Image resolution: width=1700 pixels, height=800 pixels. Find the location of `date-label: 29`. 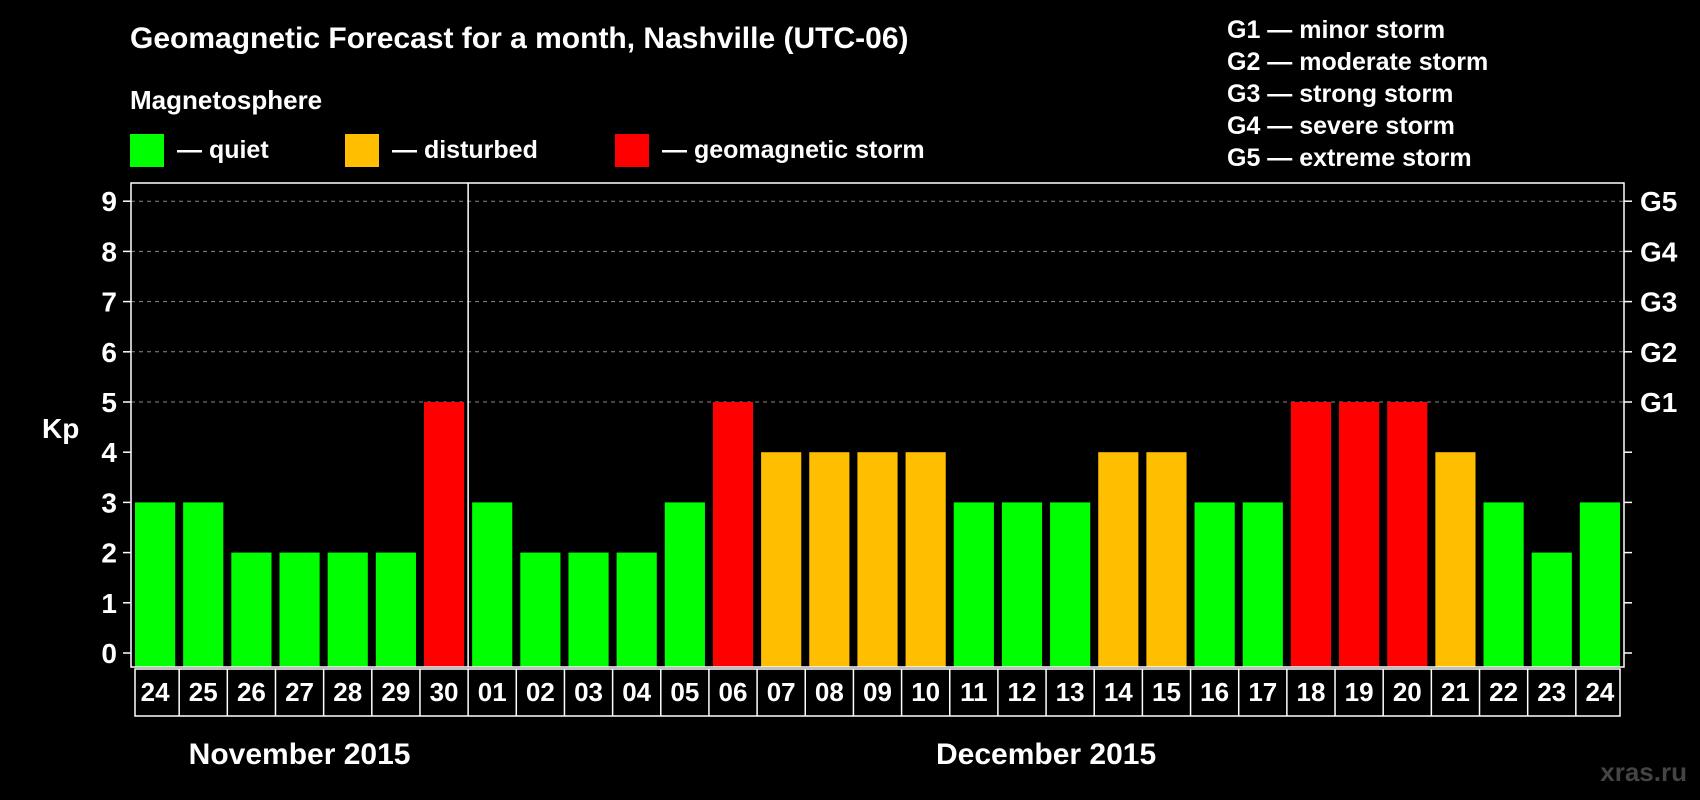

date-label: 29 is located at coordinates (395, 692).